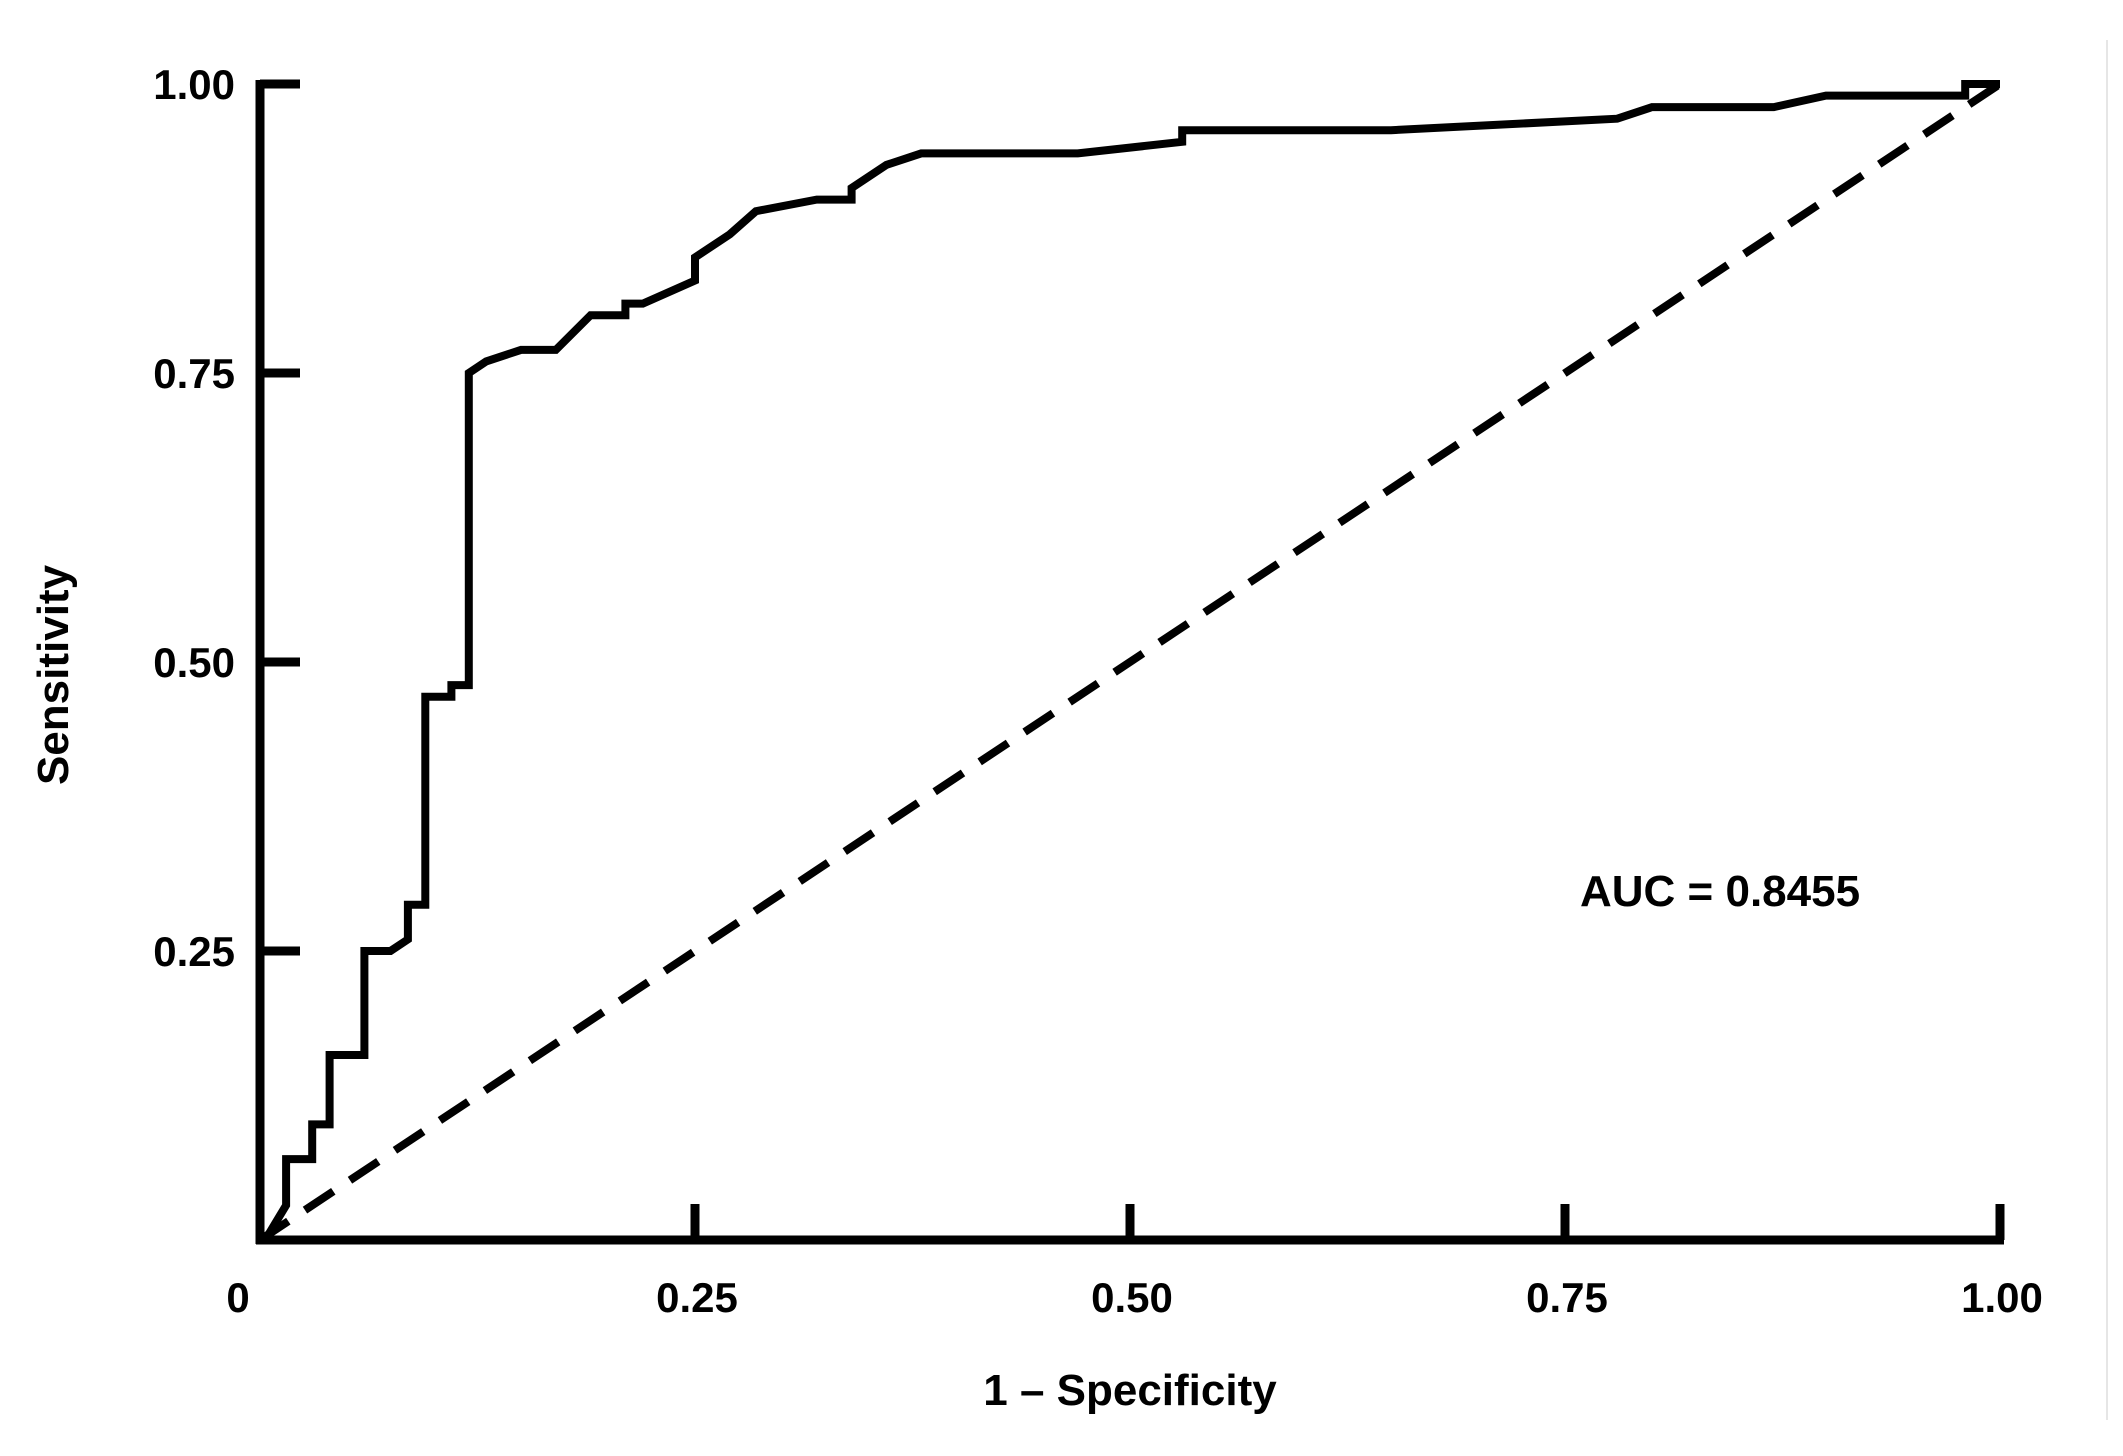  I want to click on y-axis-label: Sensitivity, so click(53, 674).